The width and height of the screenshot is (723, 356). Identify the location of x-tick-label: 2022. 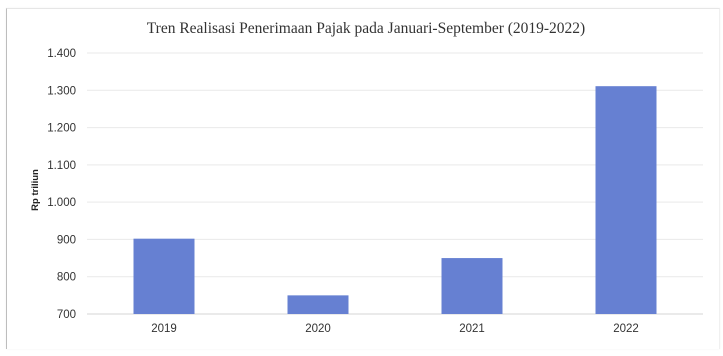
(626, 329).